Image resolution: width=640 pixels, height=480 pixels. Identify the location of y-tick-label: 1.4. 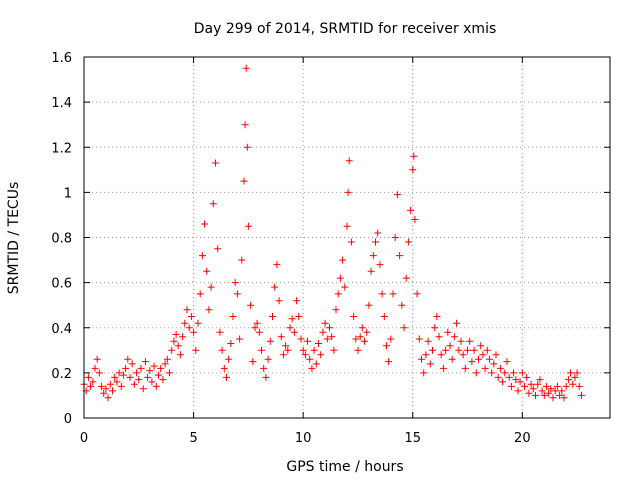
(61, 103).